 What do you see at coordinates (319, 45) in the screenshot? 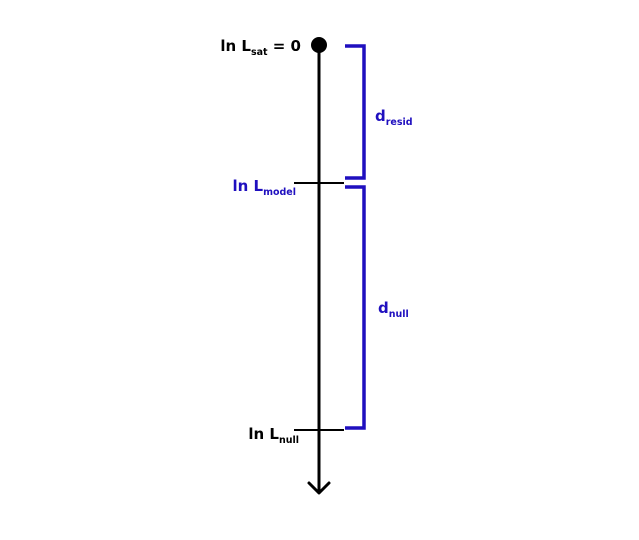
I see `saturated-point` at bounding box center [319, 45].